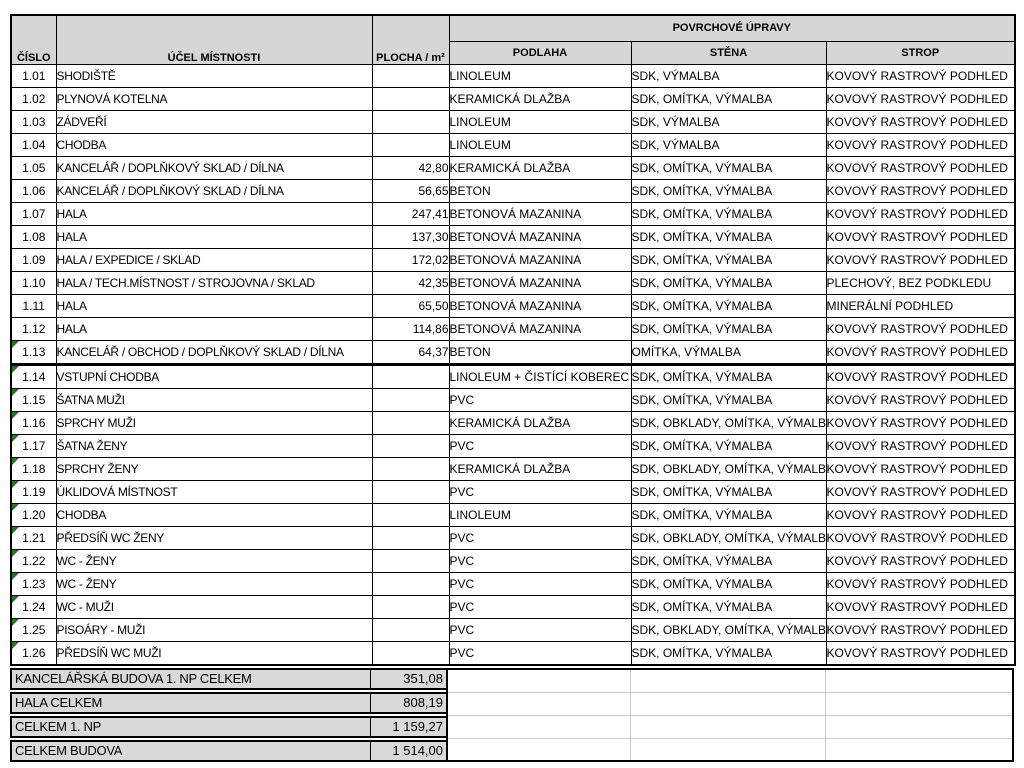 This screenshot has height=768, width=1024. Describe the element at coordinates (540, 376) in the screenshot. I see `cell-floor-finish: LINOLEUM + ČISTÍCÍ KOBEREC` at that location.